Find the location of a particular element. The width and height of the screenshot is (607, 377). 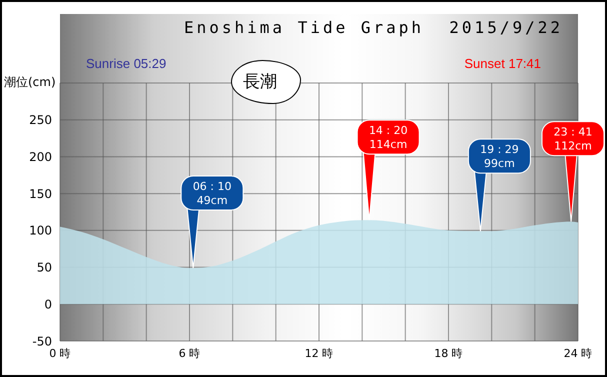

annotation: 長潮 is located at coordinates (260, 82).